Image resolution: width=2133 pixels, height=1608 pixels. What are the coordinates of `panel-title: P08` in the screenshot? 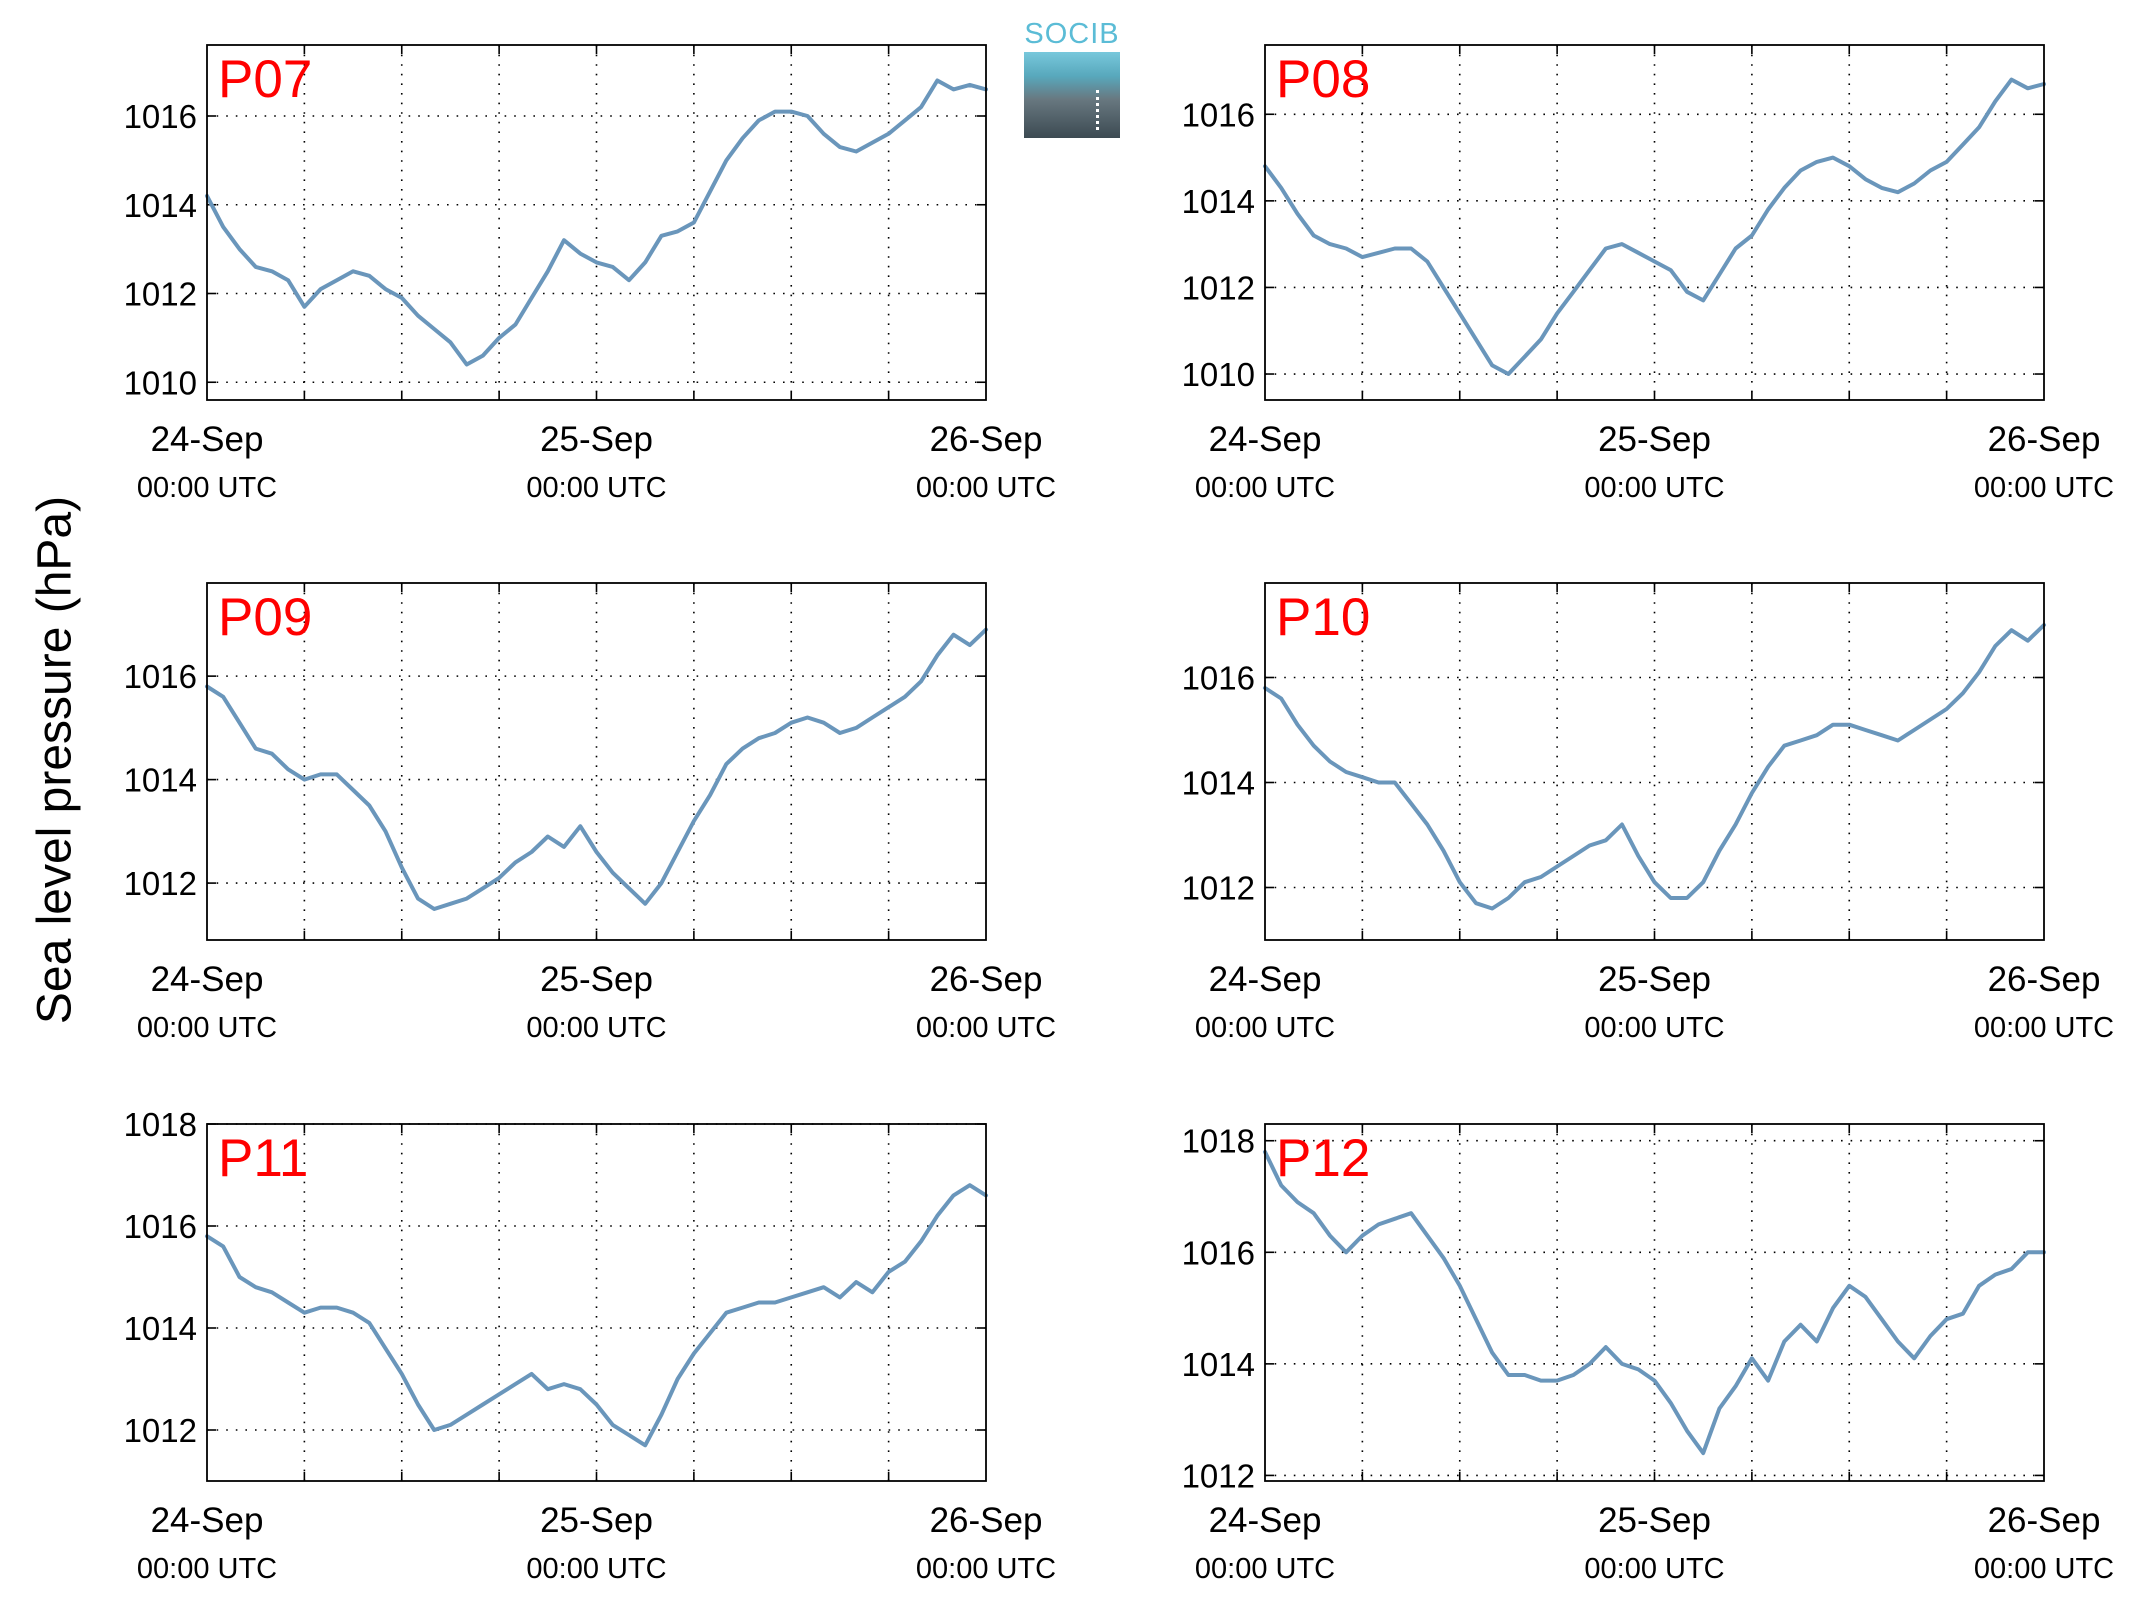 It's located at (1323, 79).